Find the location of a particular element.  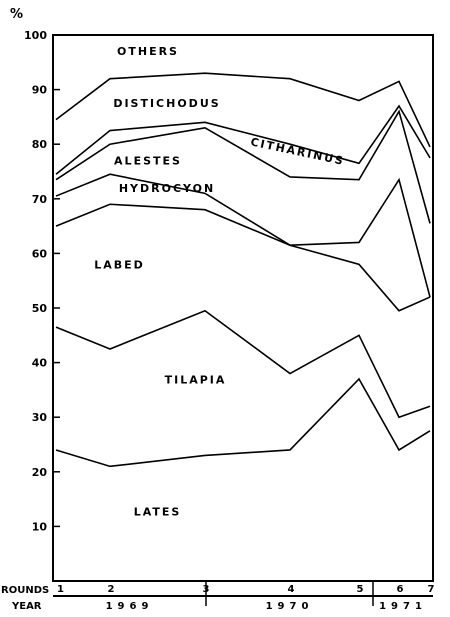

y-tick-label: 70 is located at coordinates (40, 199).